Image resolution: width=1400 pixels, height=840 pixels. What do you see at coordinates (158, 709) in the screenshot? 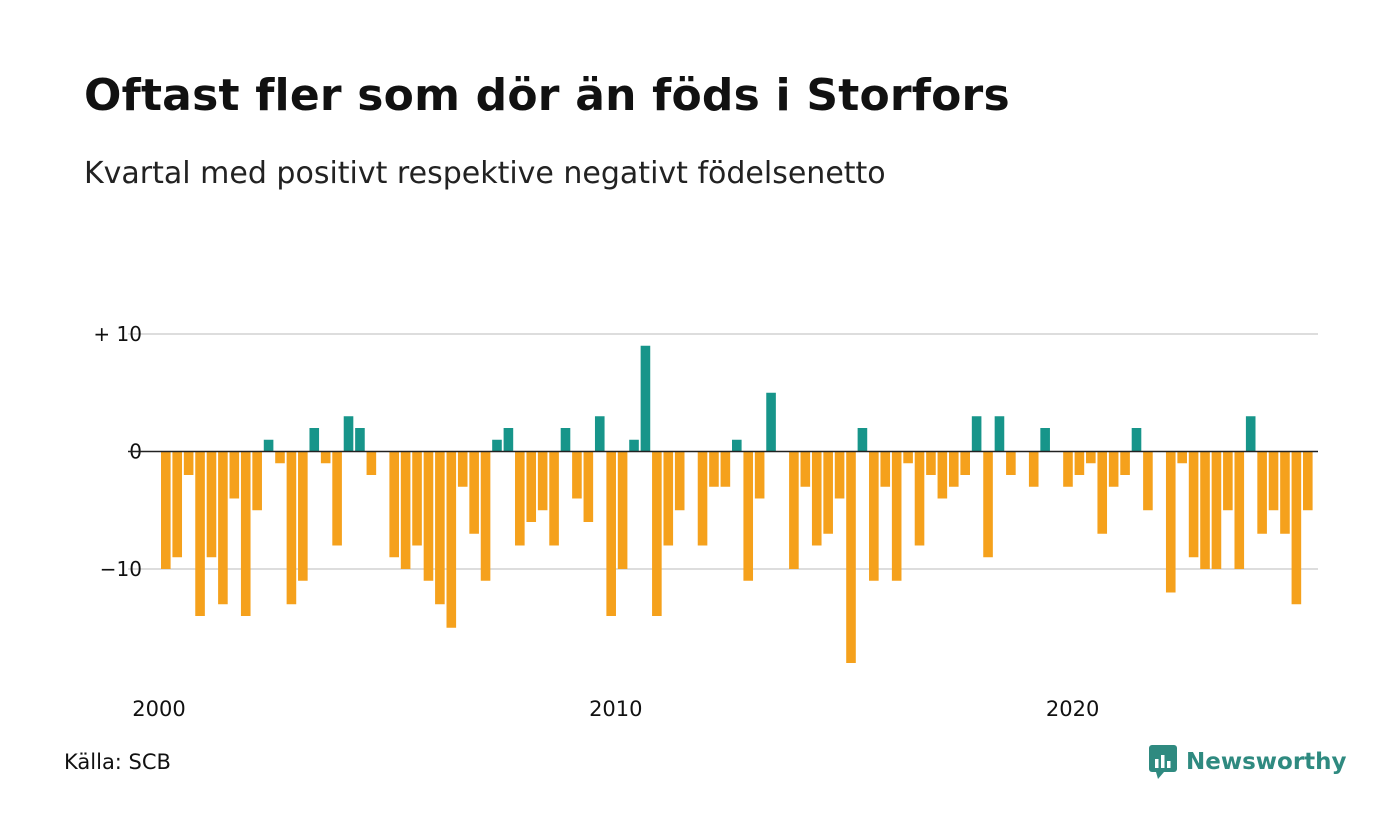
I see `x-tick-label: 2000` at bounding box center [158, 709].